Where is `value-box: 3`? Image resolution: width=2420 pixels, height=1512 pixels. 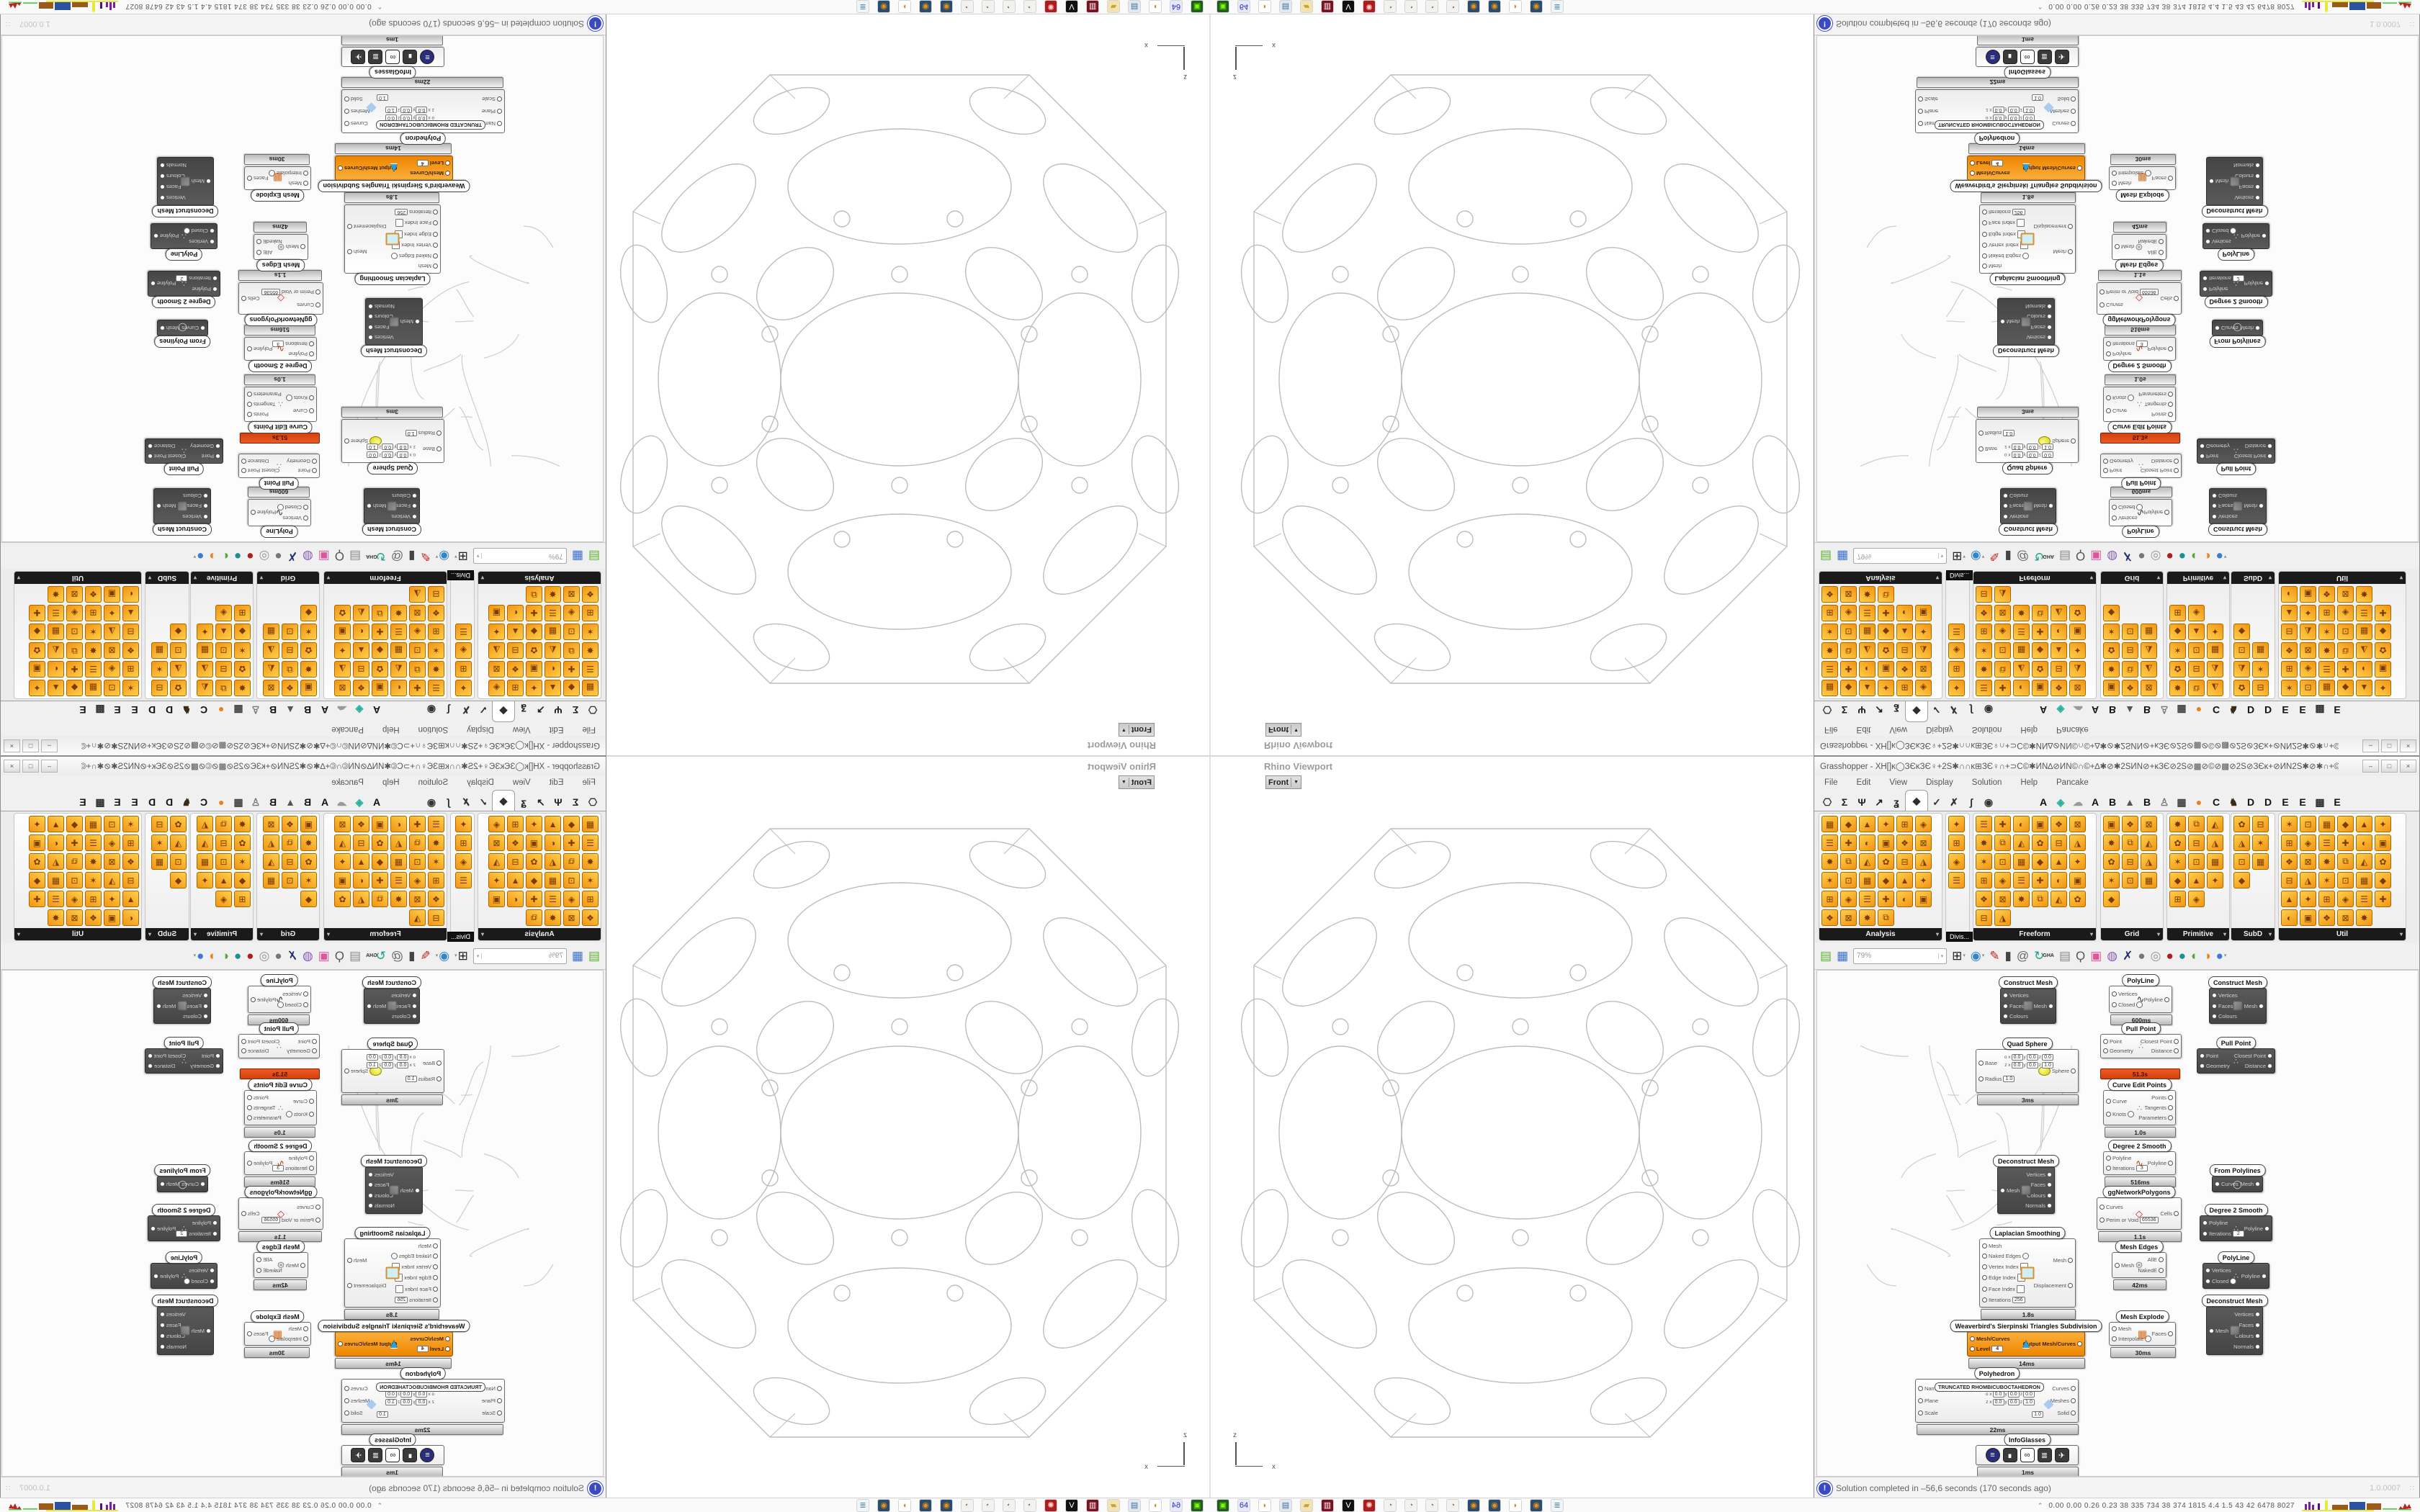
value-box: 3 is located at coordinates (2142, 1167).